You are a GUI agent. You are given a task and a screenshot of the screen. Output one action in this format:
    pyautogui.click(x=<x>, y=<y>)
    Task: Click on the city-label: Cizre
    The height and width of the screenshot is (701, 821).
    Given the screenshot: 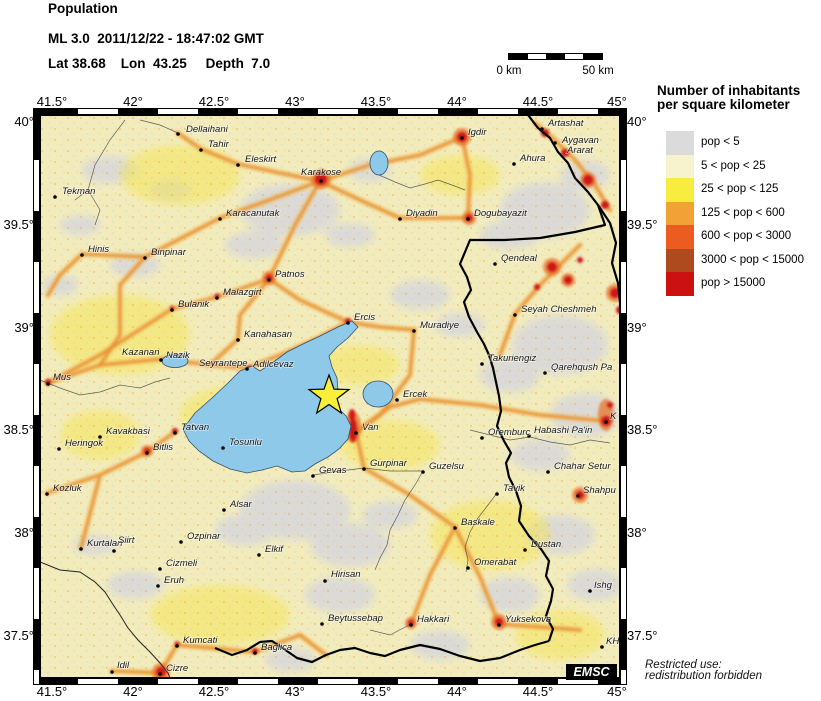 What is the action you would take?
    pyautogui.click(x=177, y=668)
    